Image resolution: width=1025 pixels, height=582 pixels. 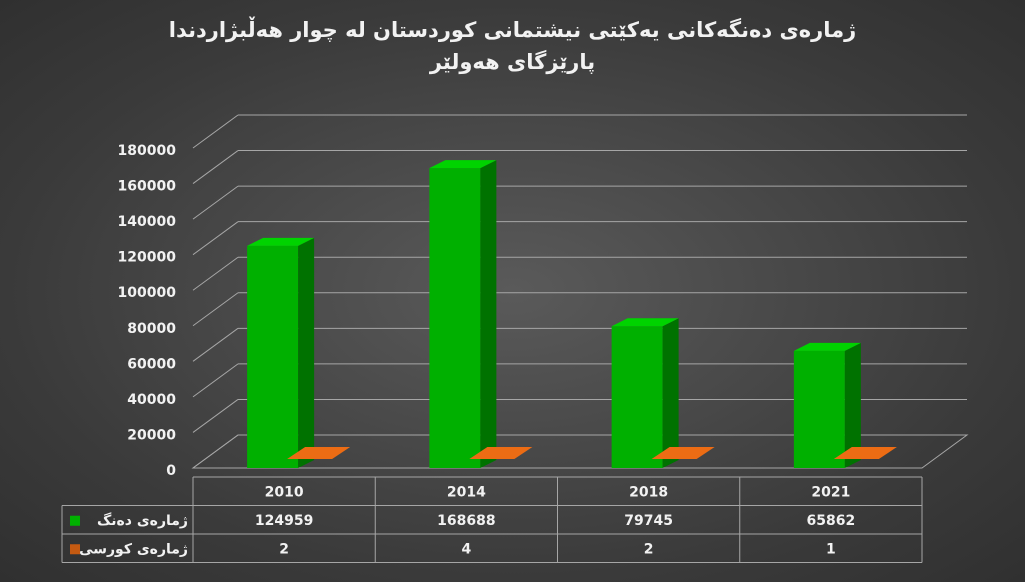 What do you see at coordinates (284, 492) in the screenshot?
I see `x-tick-label: 2010` at bounding box center [284, 492].